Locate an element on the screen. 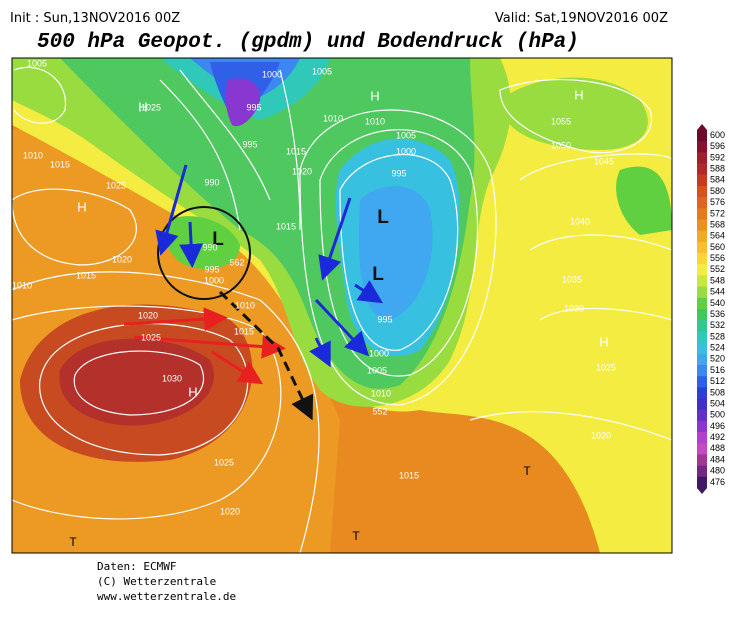 Image resolution: width=732 pixels, height=618 pixels. colorbar-label: 480 is located at coordinates (717, 471).